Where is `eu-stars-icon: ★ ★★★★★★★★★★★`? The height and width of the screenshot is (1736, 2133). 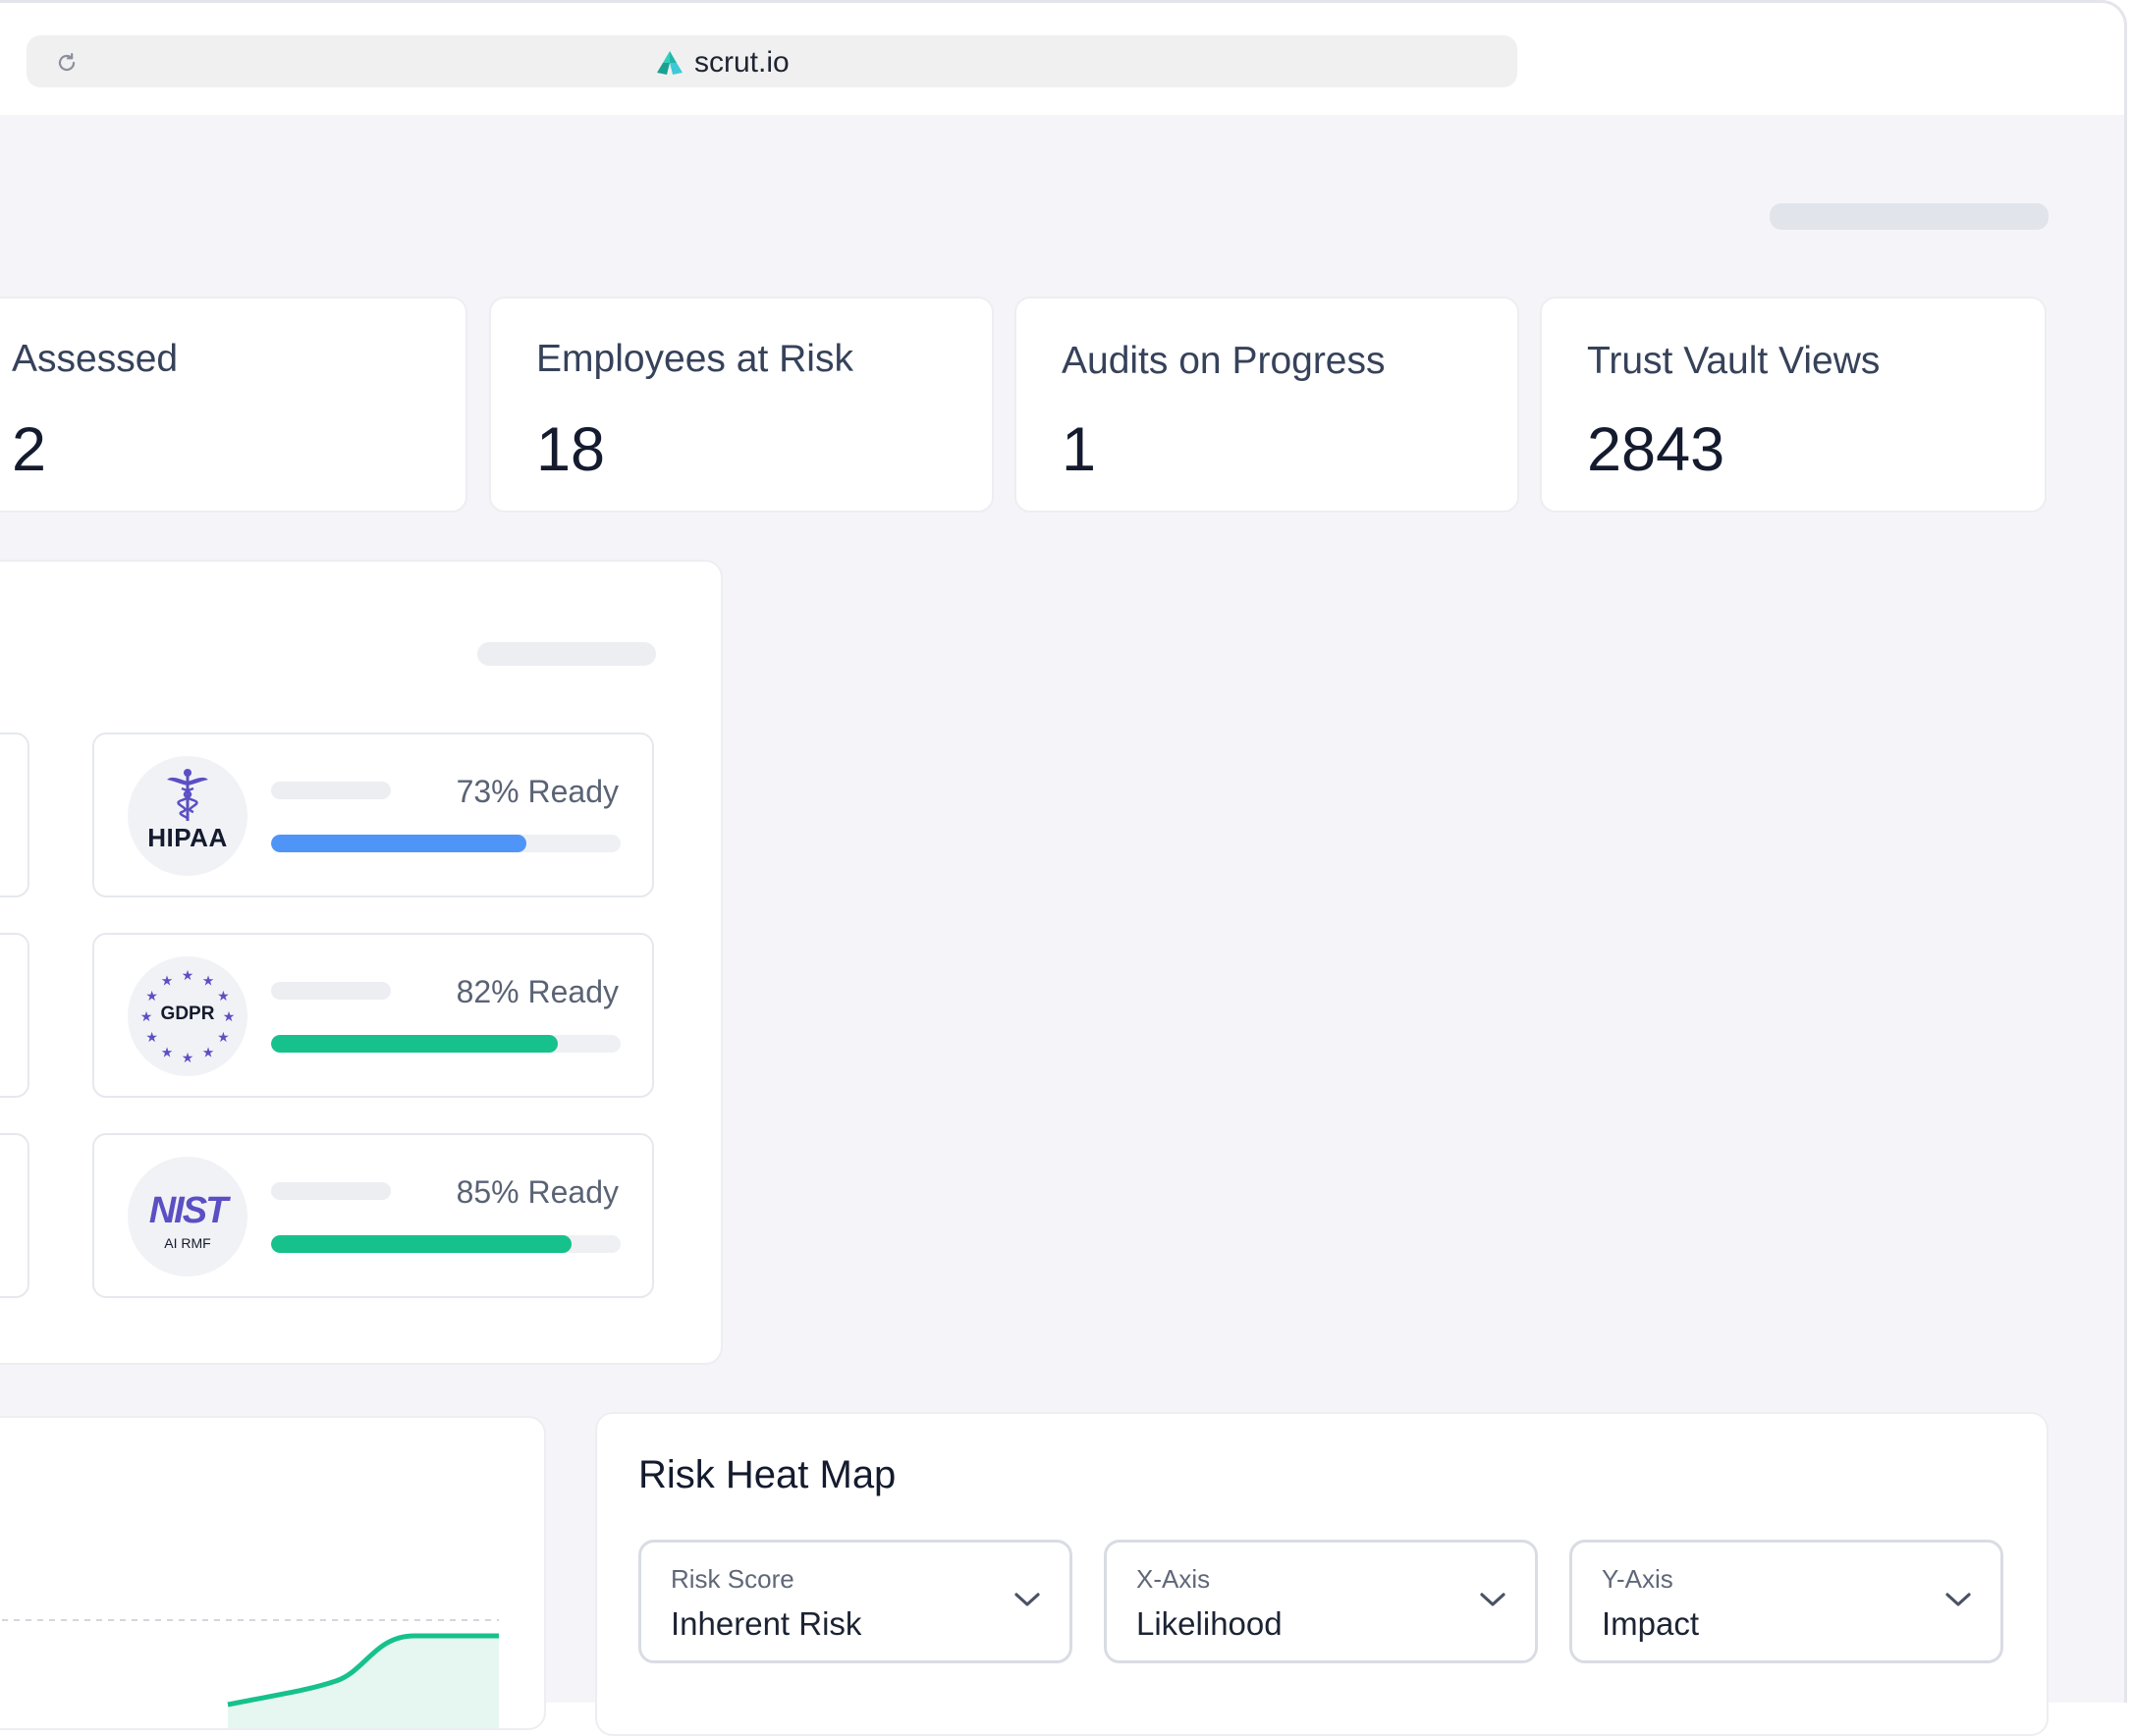 eu-stars-icon: ★ ★★★★★★★★★★★ is located at coordinates (188, 1016).